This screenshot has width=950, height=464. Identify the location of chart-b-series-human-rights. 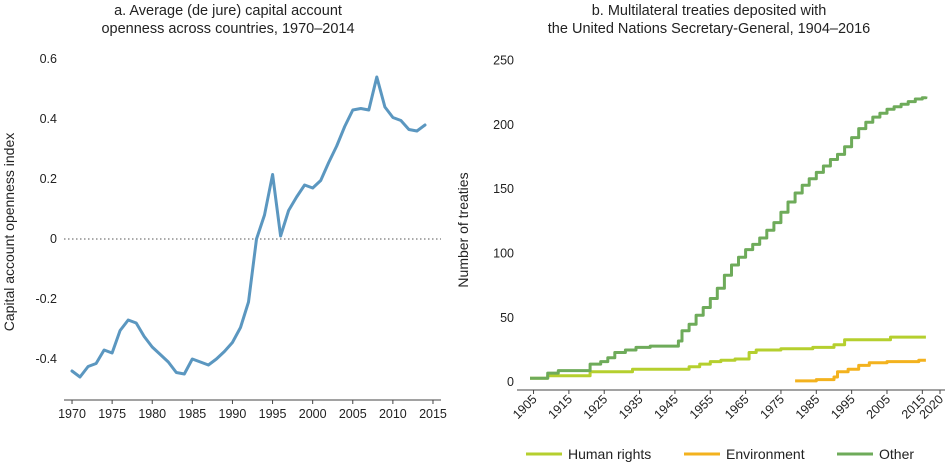
(728, 357).